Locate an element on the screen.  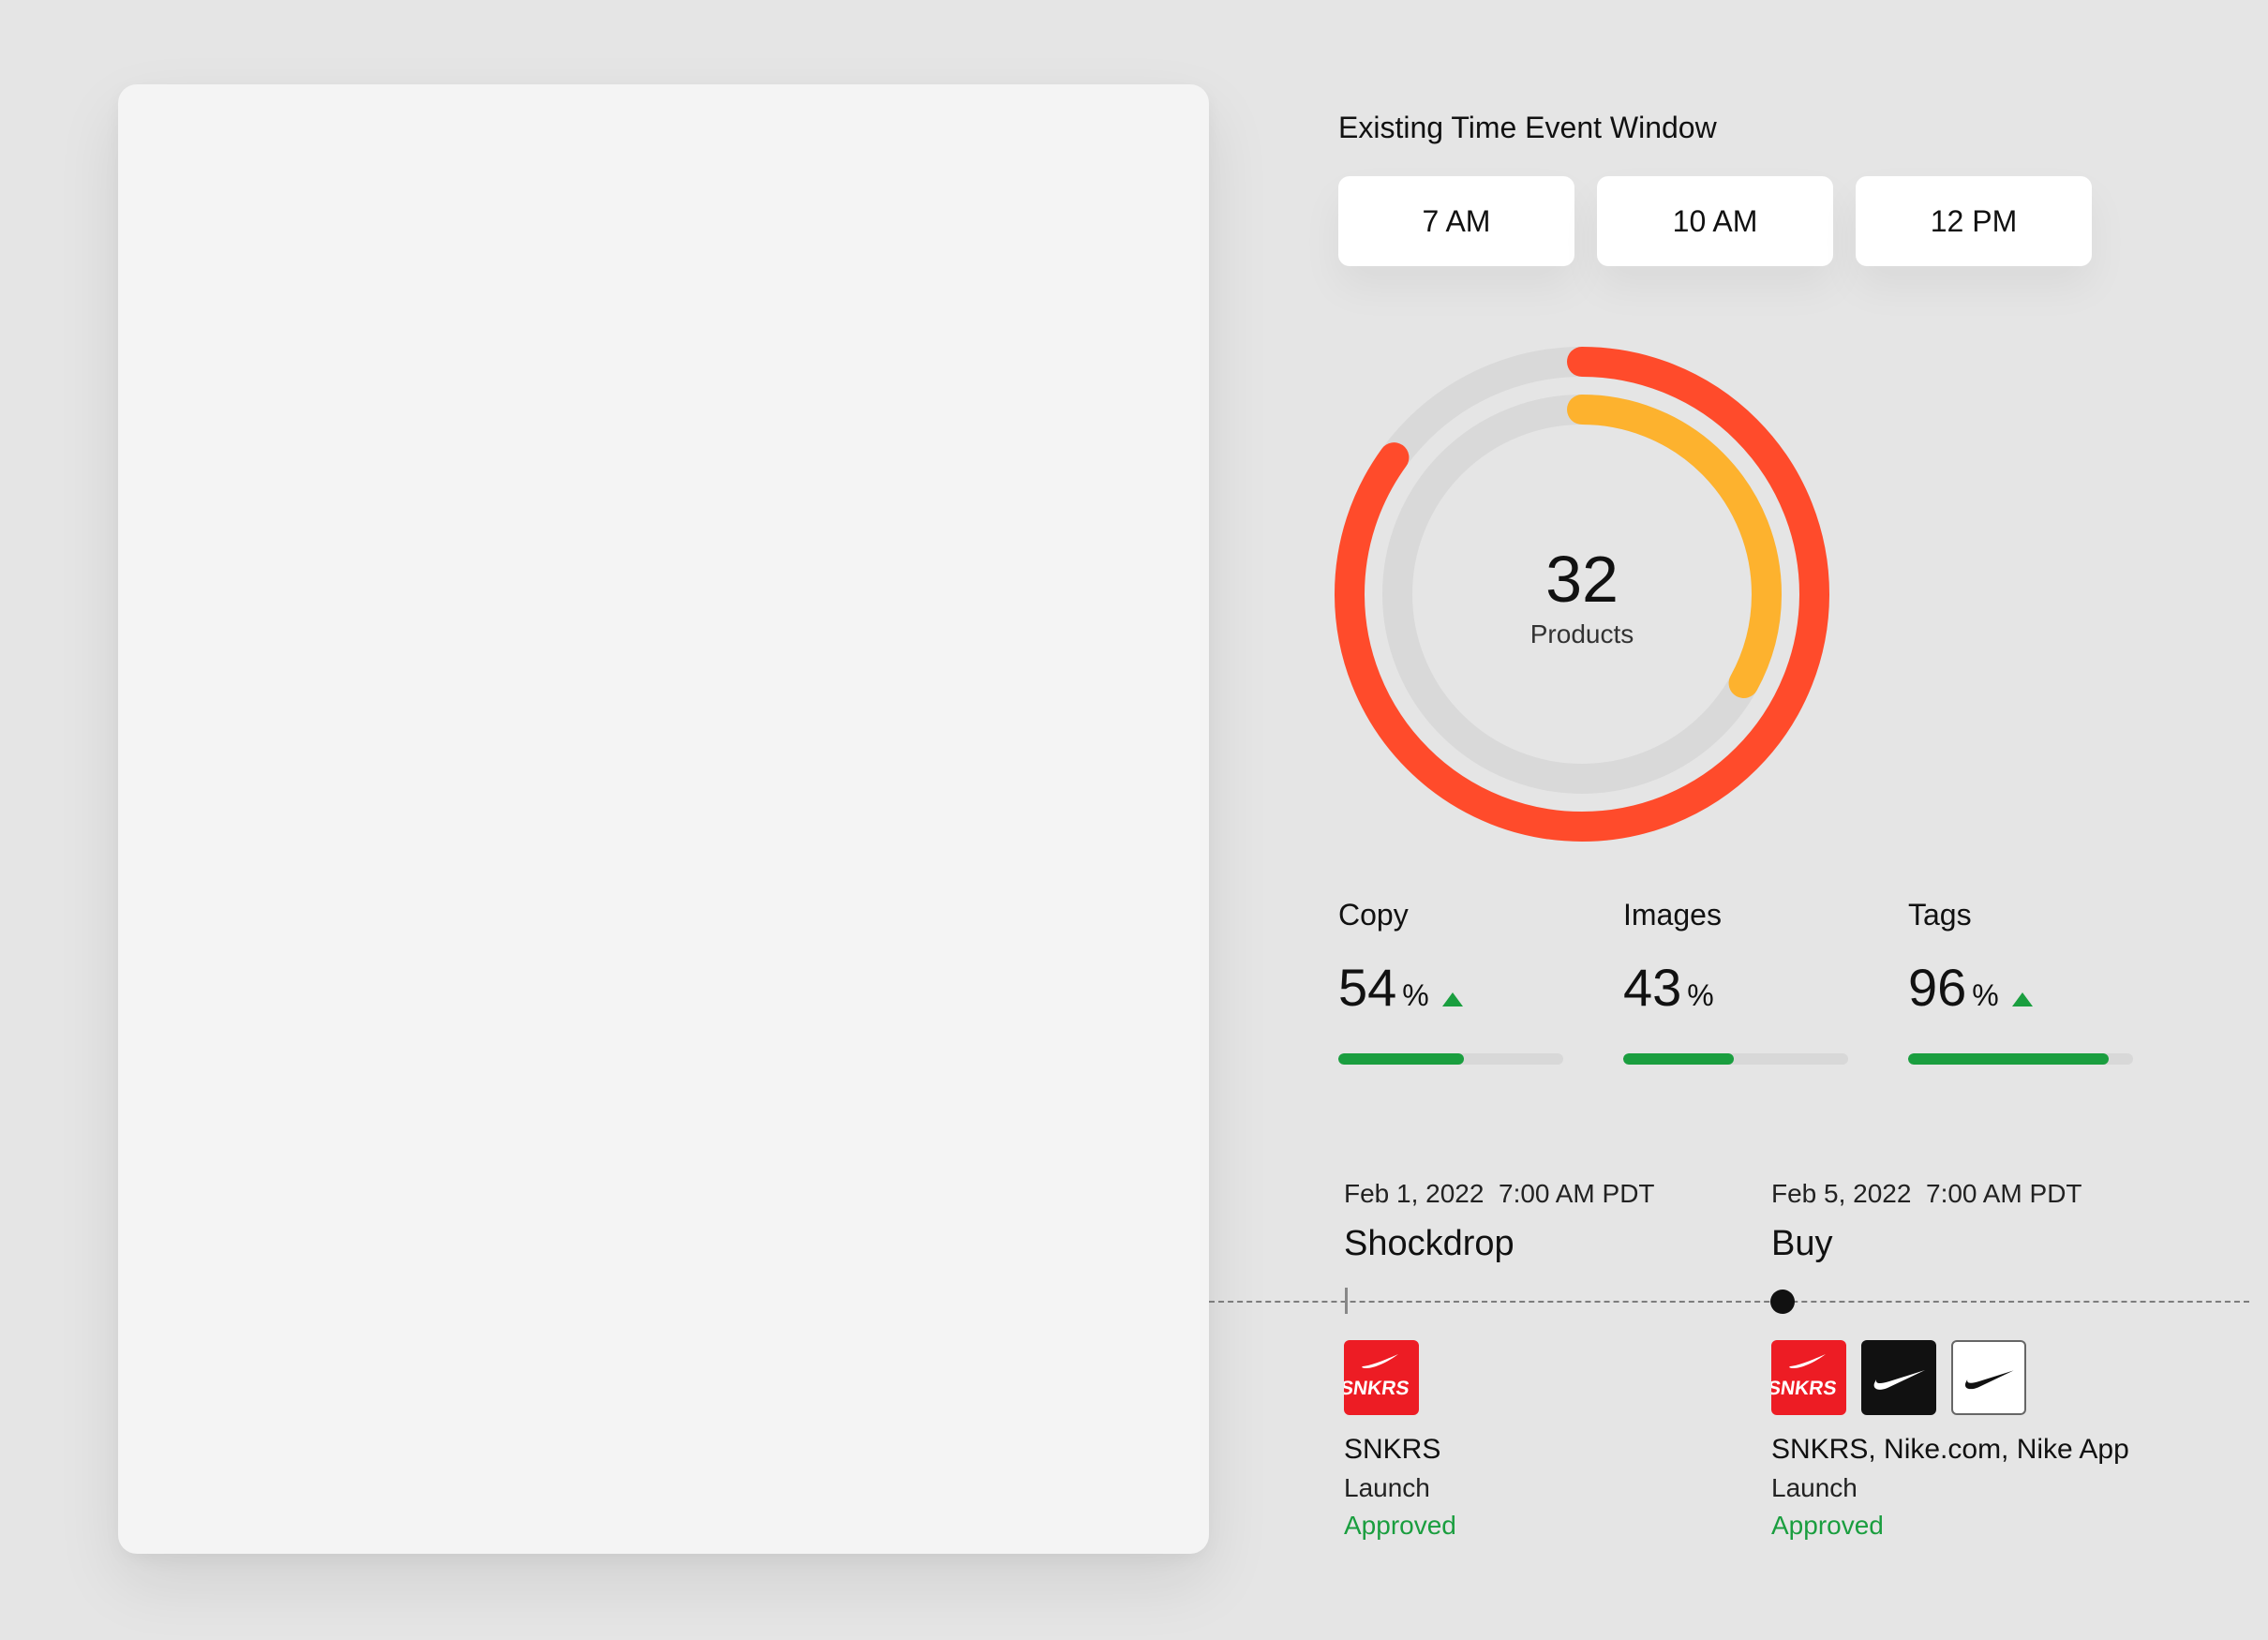
event-channels: SNKRS, Nike.com, Nike App is located at coordinates (1950, 1450).